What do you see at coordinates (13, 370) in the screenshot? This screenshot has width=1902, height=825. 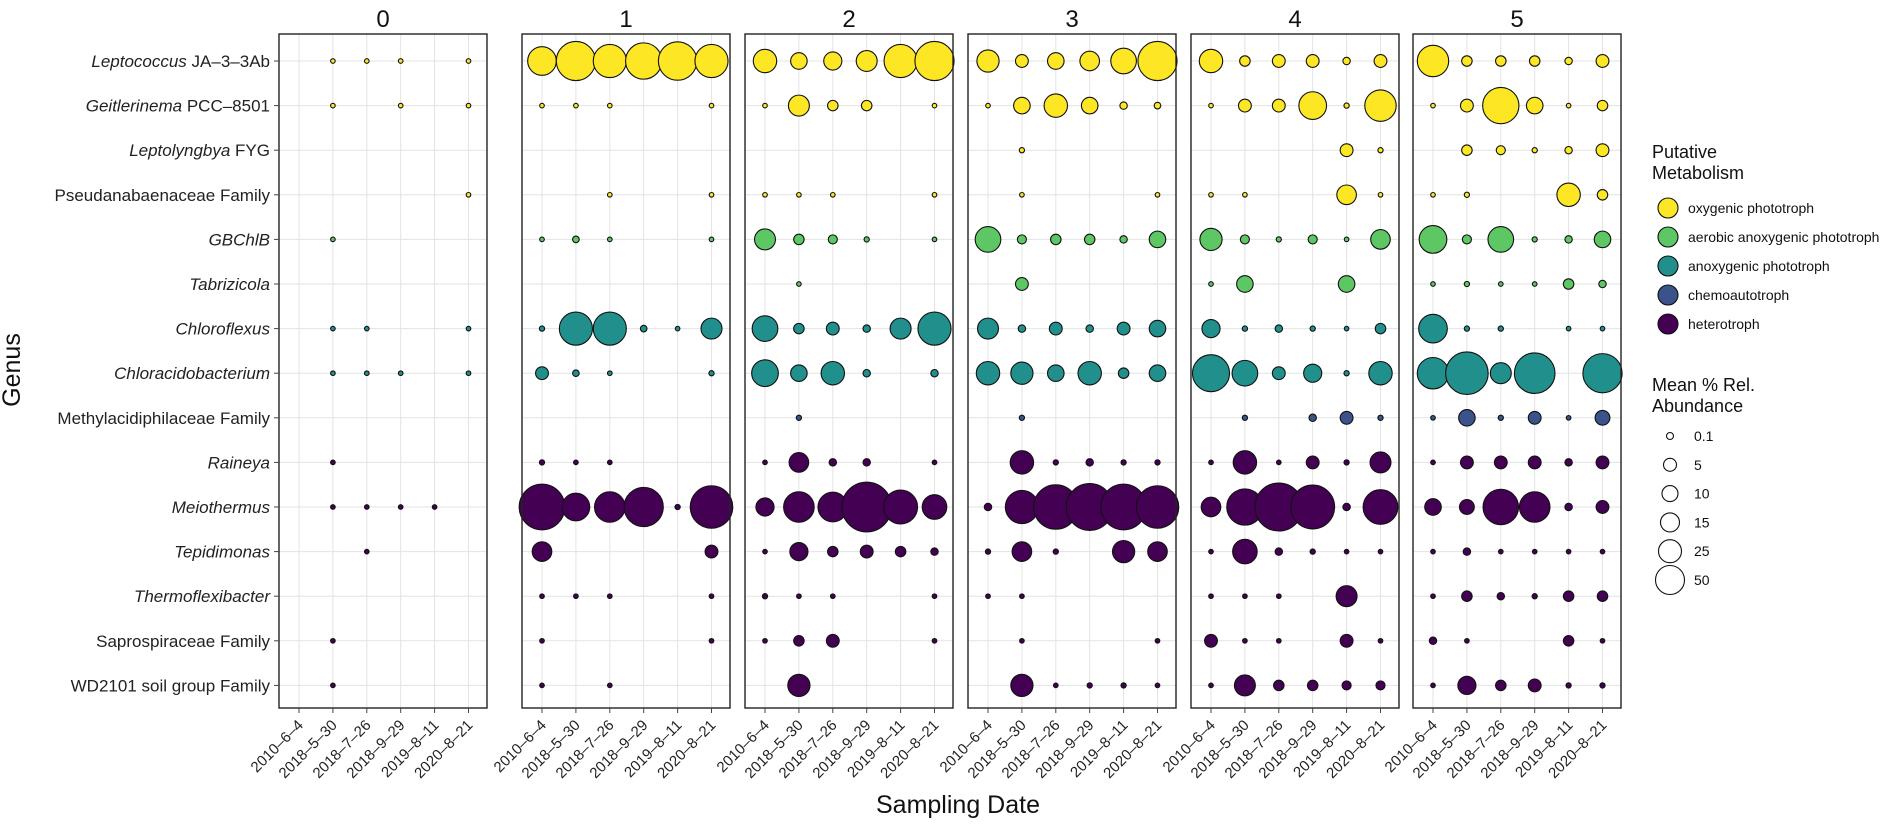 I see `y-axis-title: Genus` at bounding box center [13, 370].